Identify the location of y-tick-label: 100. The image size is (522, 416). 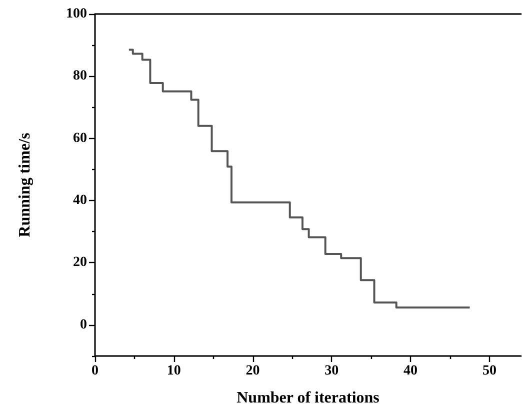
(76, 14).